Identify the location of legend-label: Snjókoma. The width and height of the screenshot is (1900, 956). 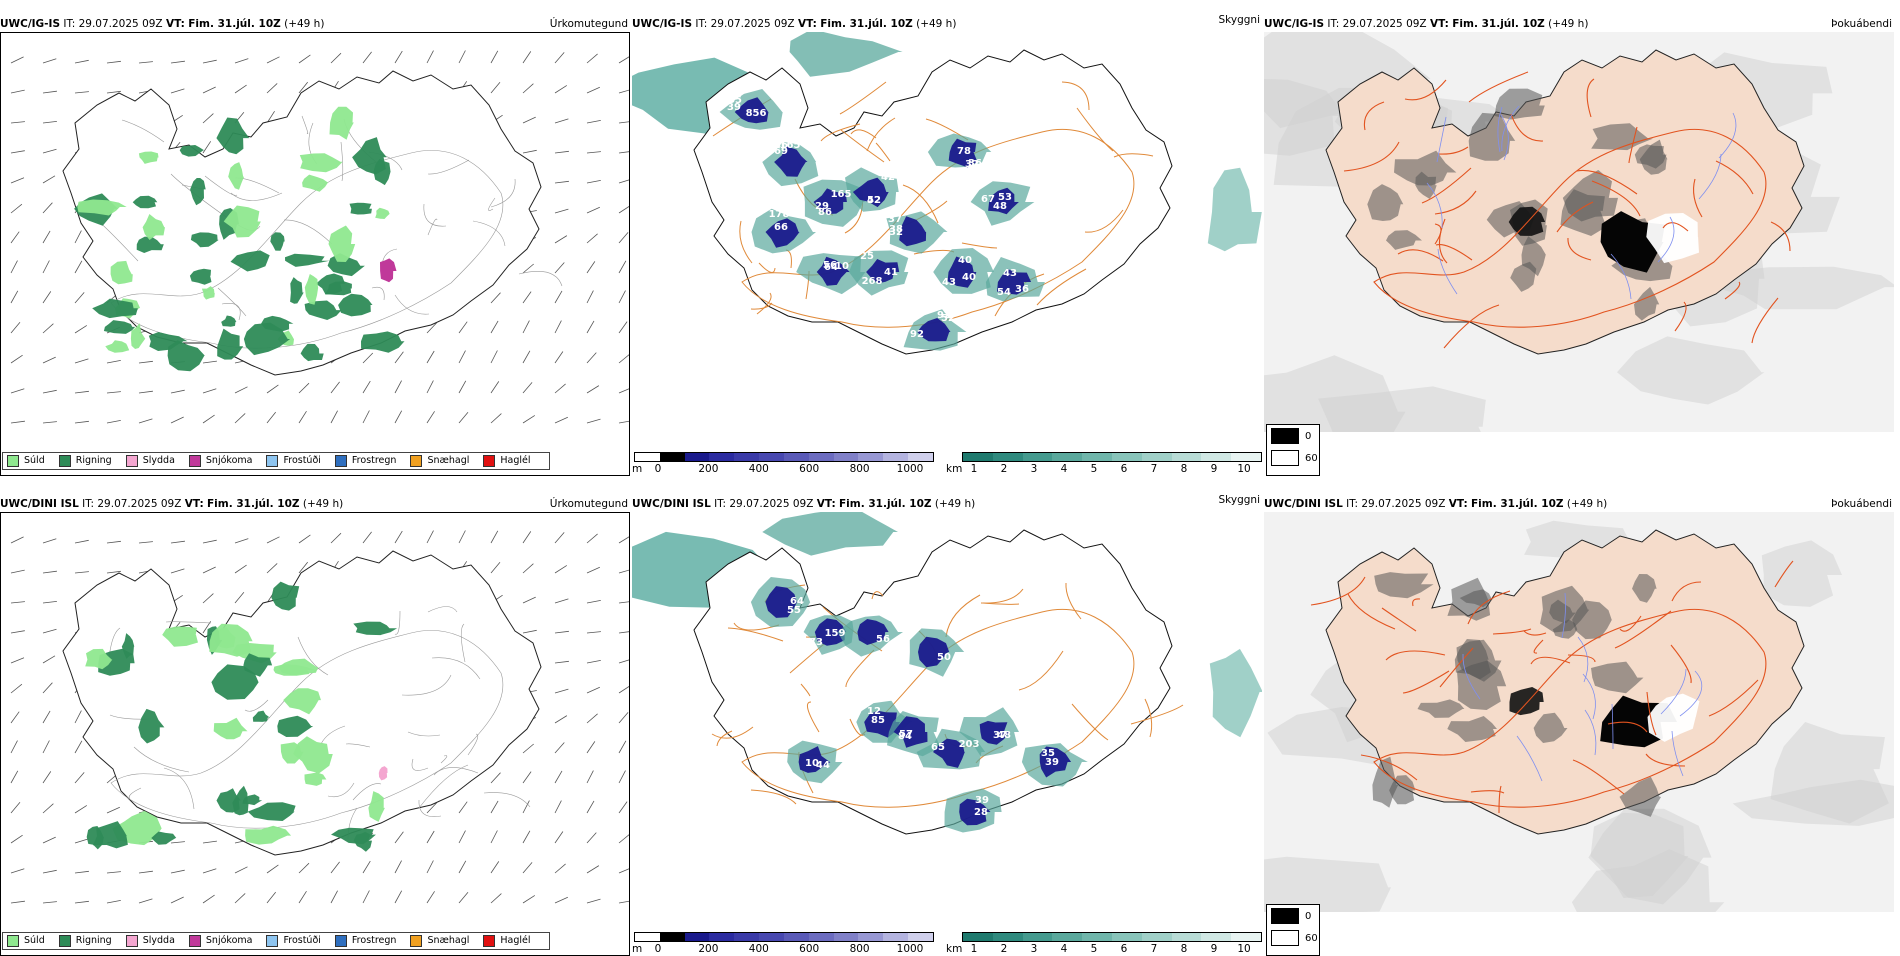
(229, 460).